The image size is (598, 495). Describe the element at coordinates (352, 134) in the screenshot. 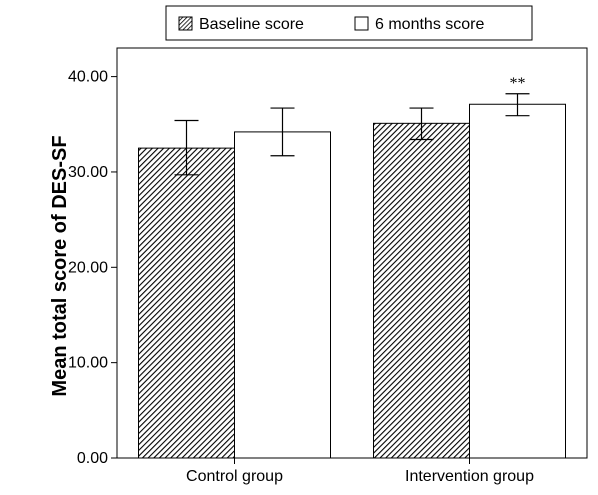

I see `error-bars` at that location.